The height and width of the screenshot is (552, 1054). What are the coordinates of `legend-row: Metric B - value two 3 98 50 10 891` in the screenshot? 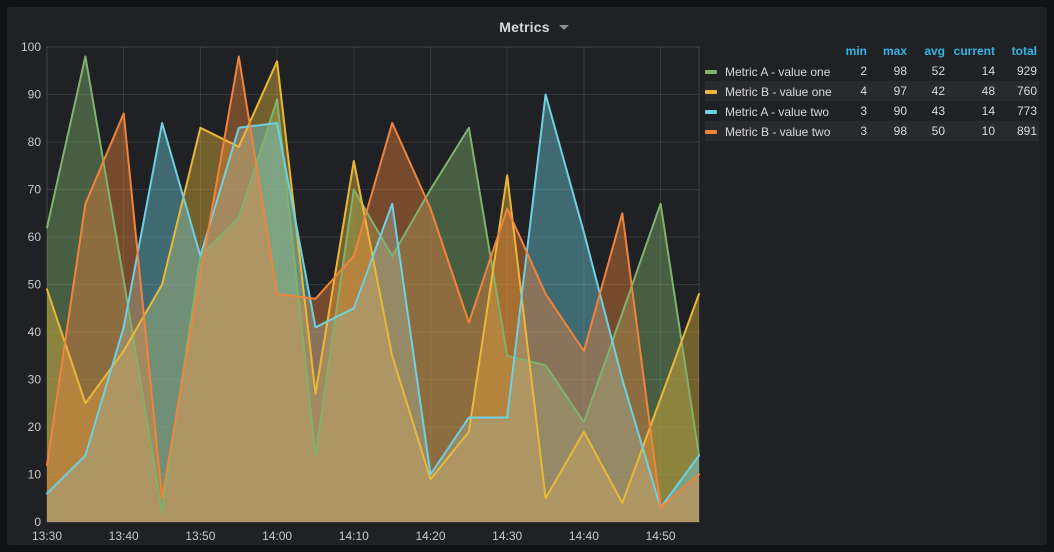 It's located at (872, 131).